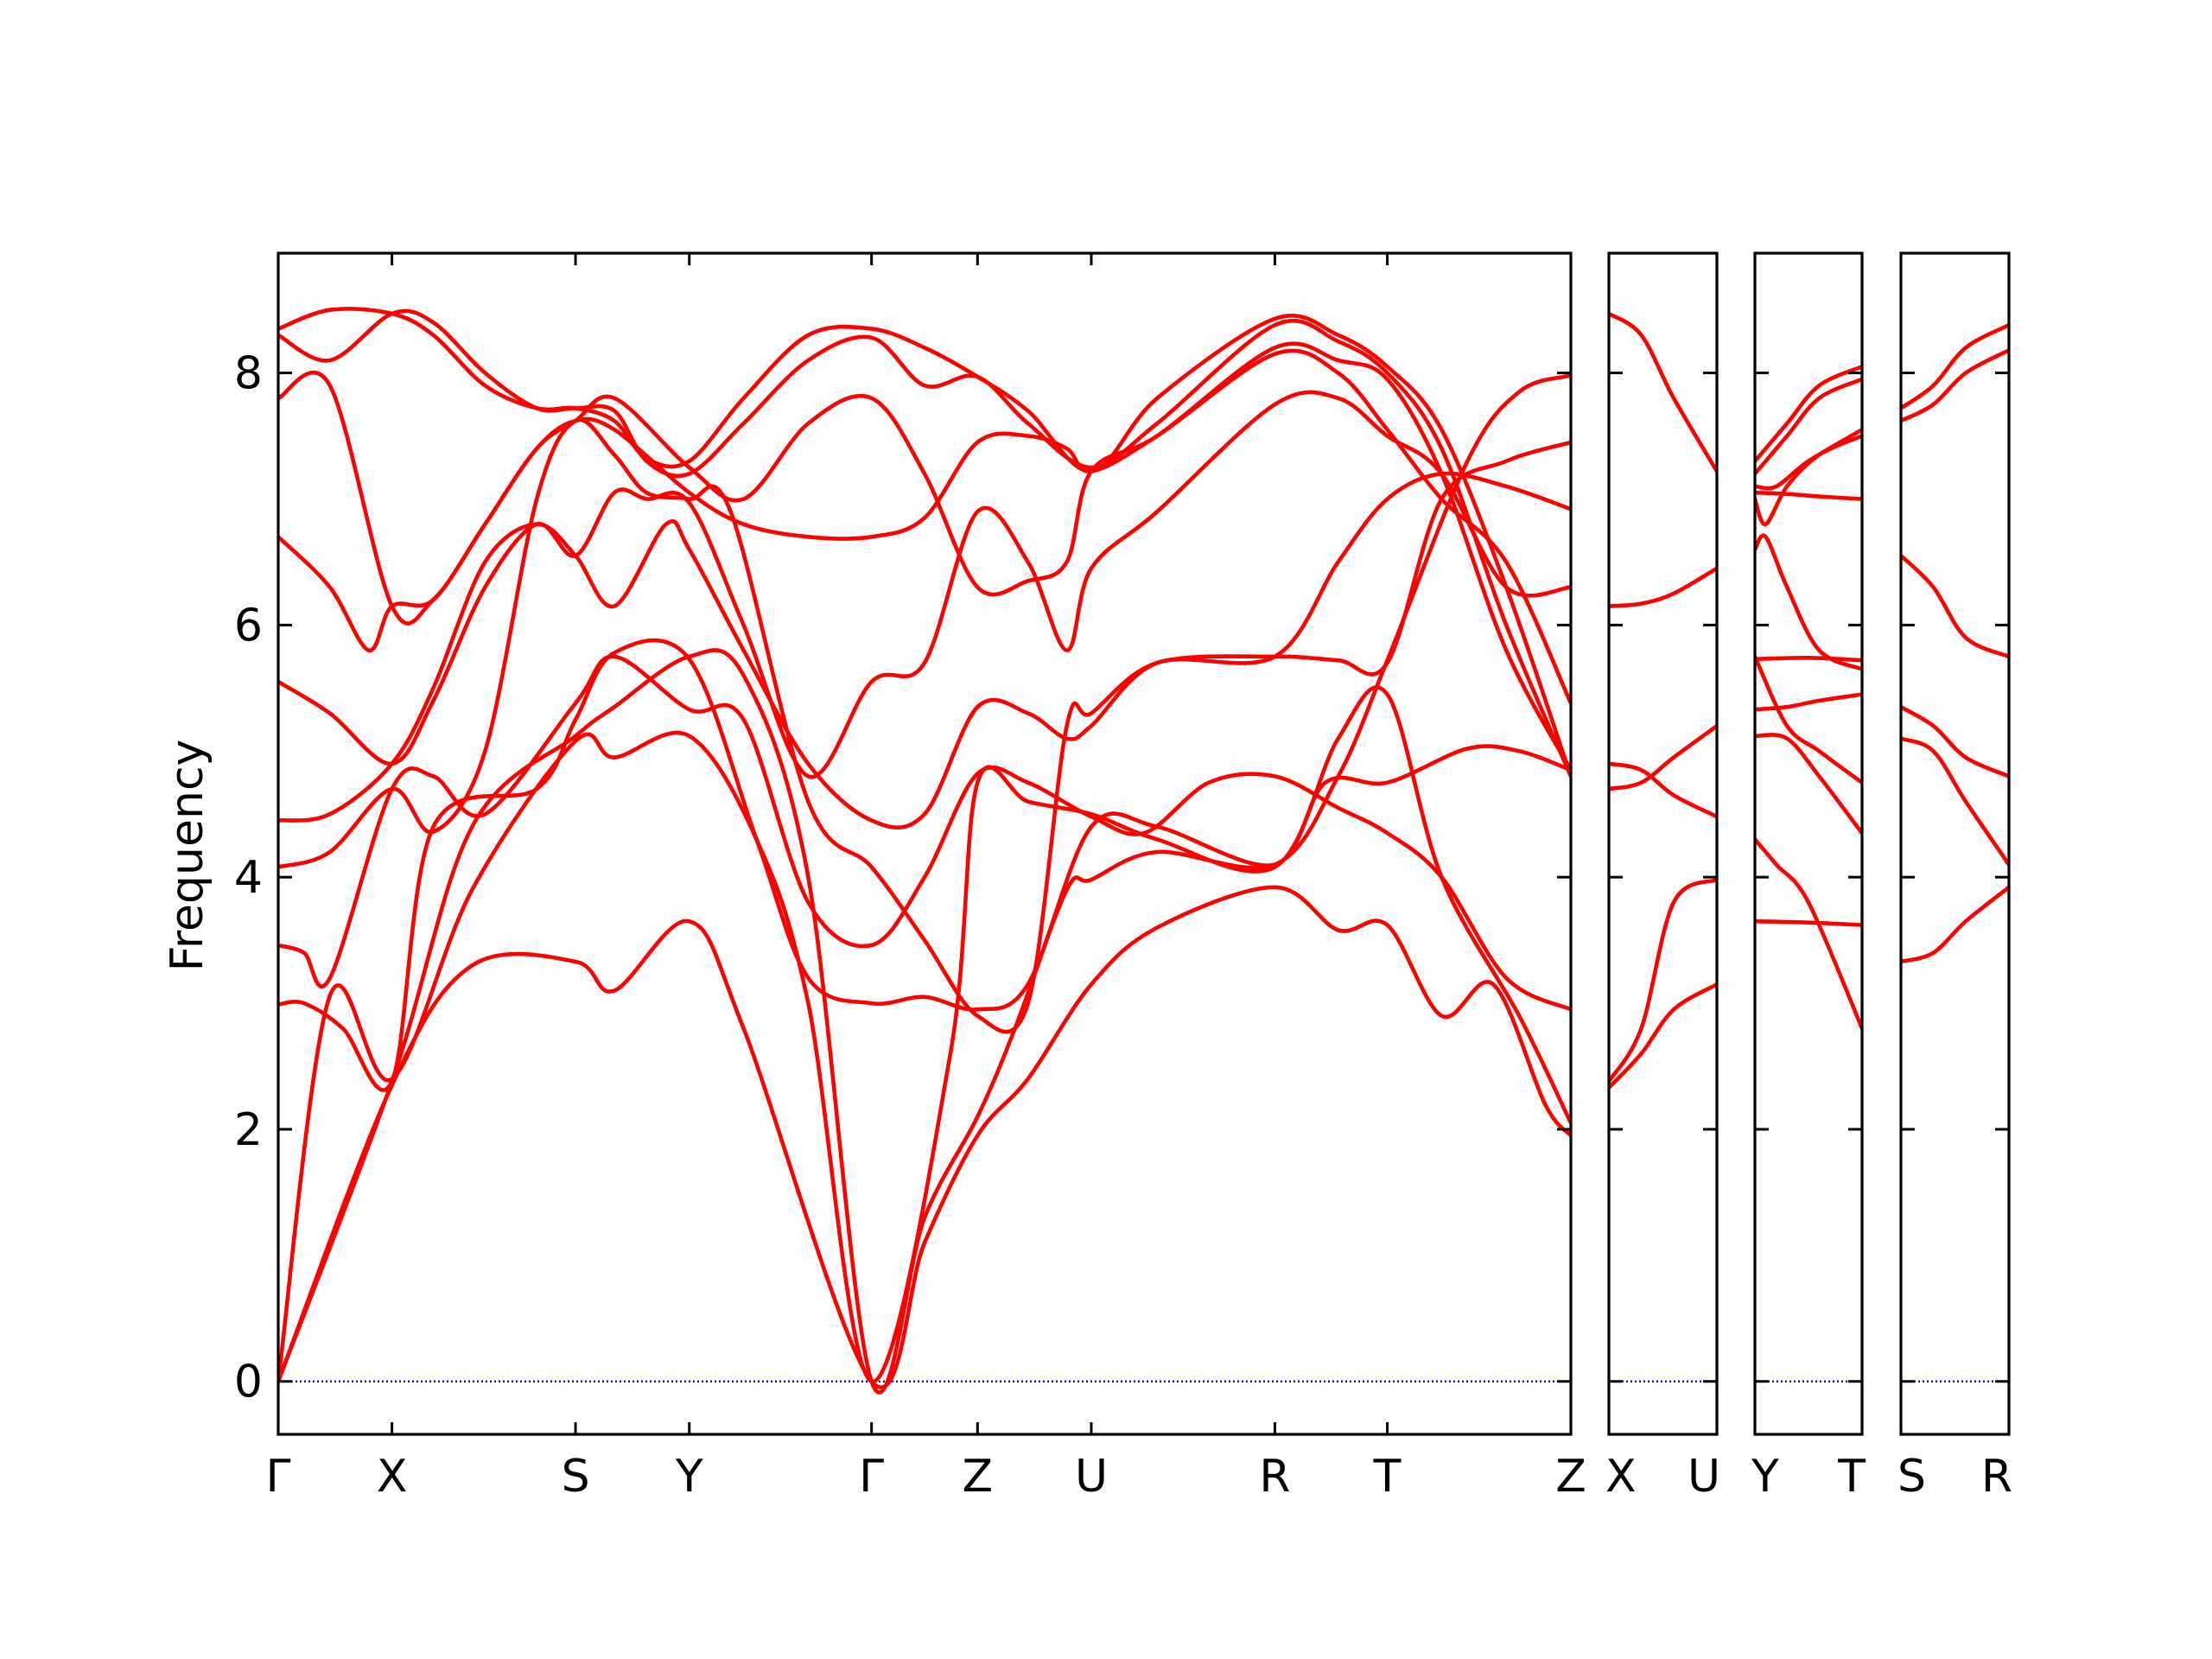 This screenshot has height=1659, width=2212. What do you see at coordinates (248, 1130) in the screenshot?
I see `y-tick-label: 2` at bounding box center [248, 1130].